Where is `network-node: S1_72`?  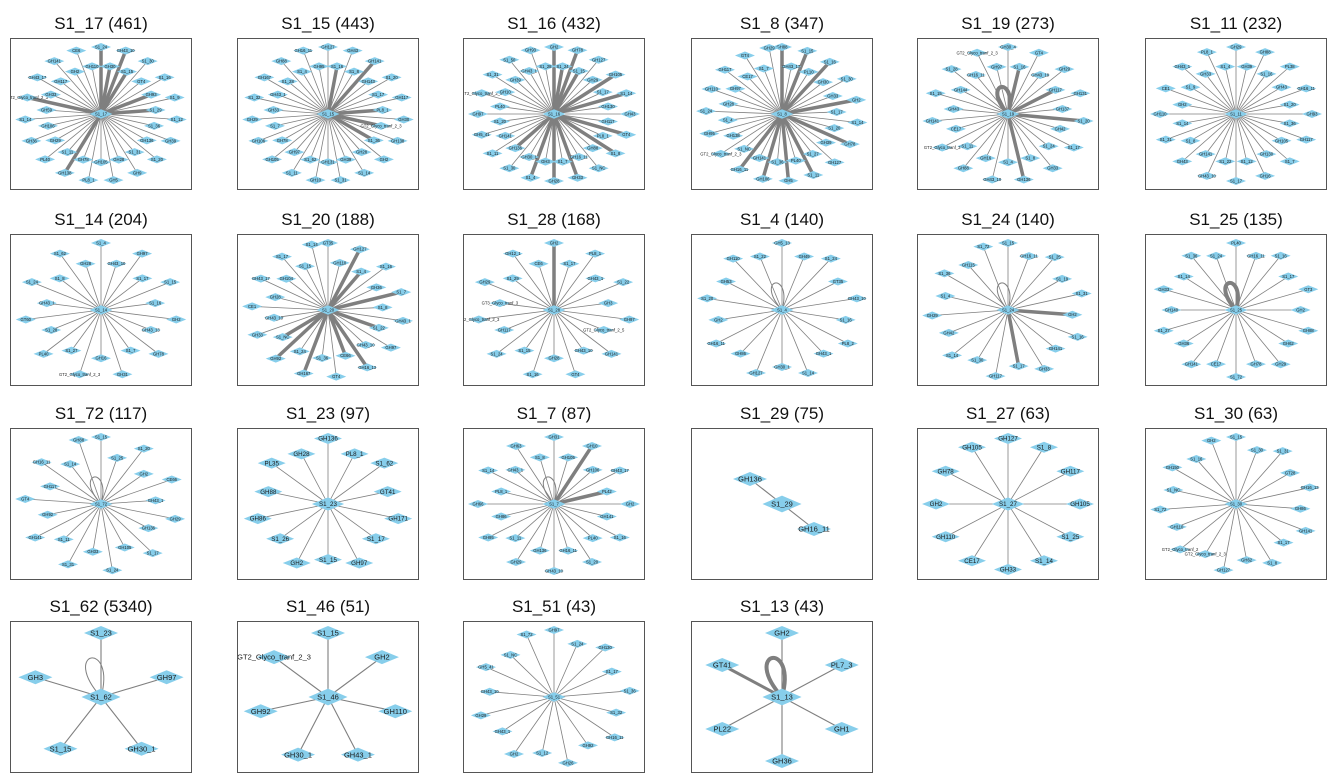
network-node: S1_72 is located at coordinates (983, 246).